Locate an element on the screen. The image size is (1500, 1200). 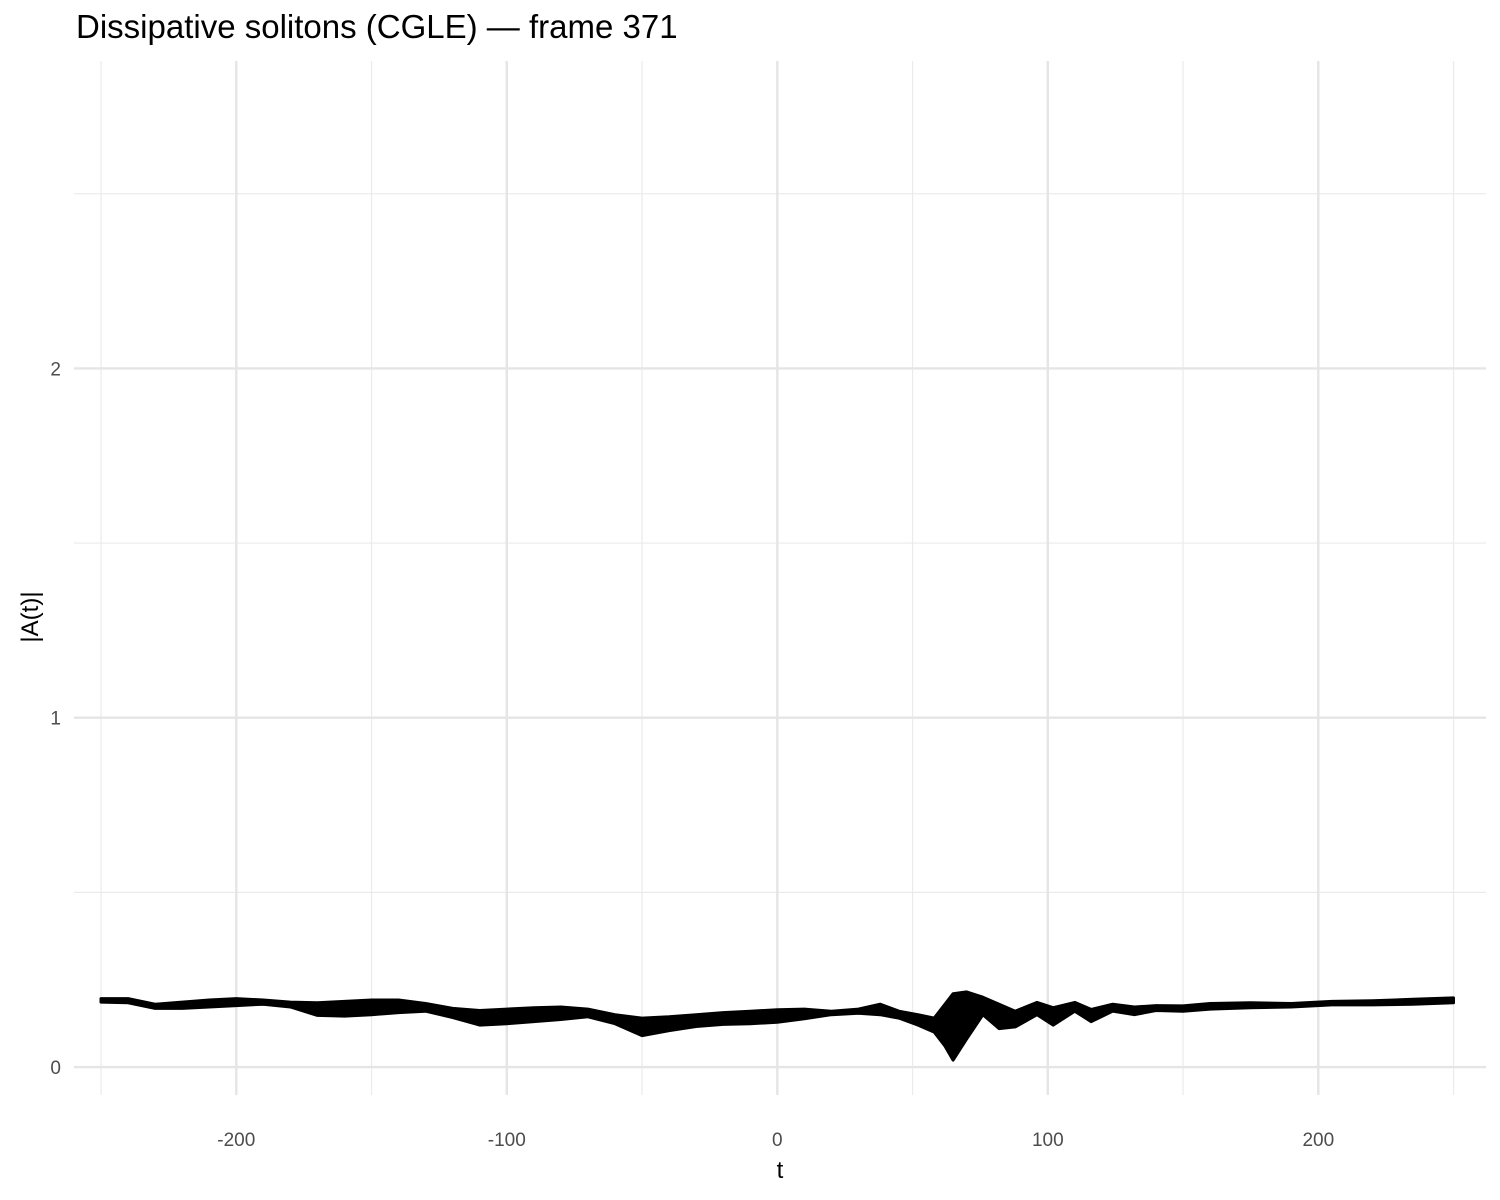
x-axis-title: t is located at coordinates (780, 1170).